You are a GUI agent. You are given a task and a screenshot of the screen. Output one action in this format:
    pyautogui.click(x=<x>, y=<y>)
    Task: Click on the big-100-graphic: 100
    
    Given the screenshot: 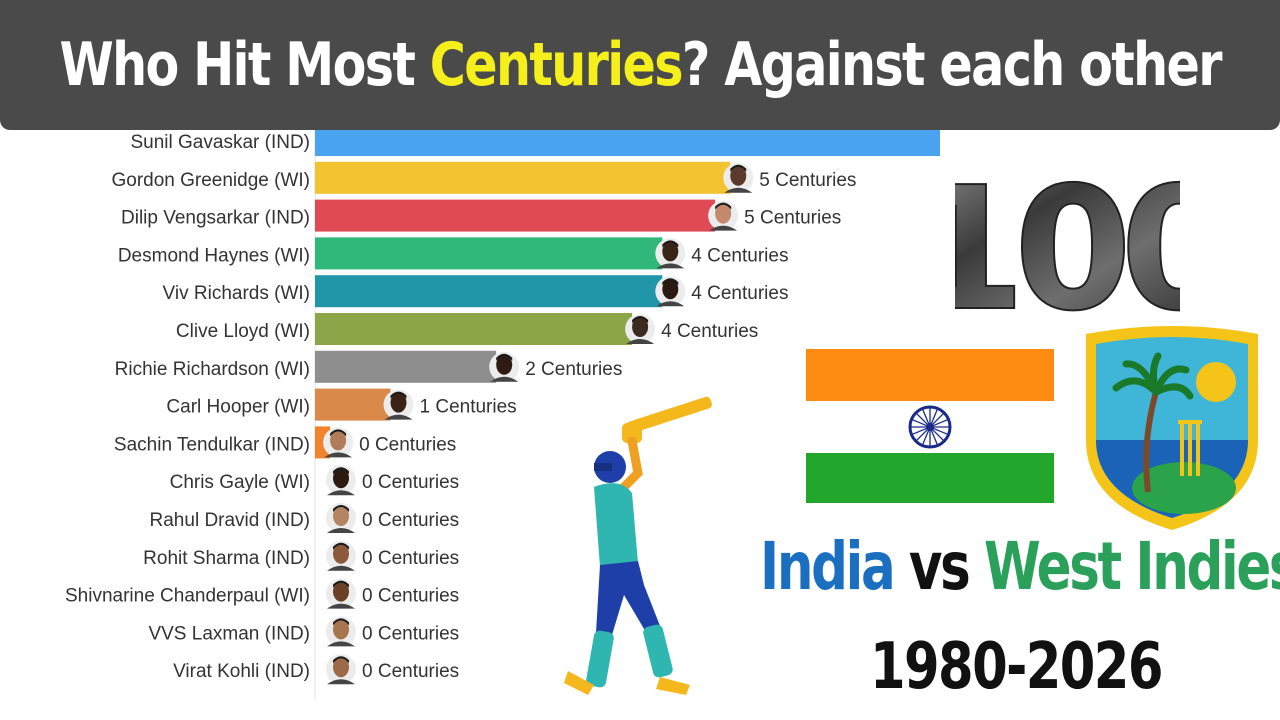 What is the action you would take?
    pyautogui.click(x=1067, y=240)
    